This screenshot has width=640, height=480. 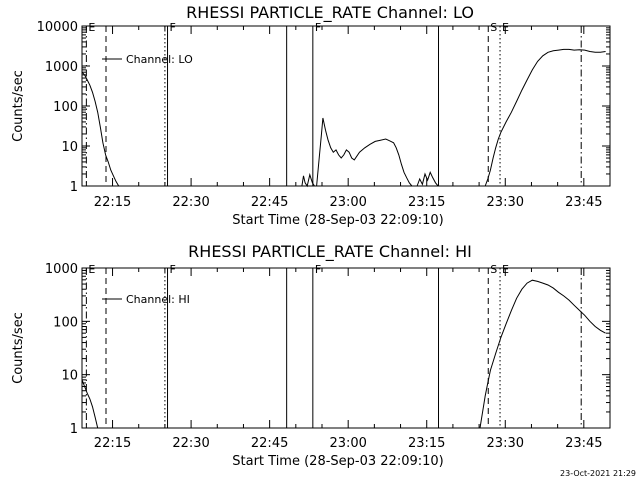 I want to click on panel1-x-tick-label: 23:45, so click(x=583, y=202).